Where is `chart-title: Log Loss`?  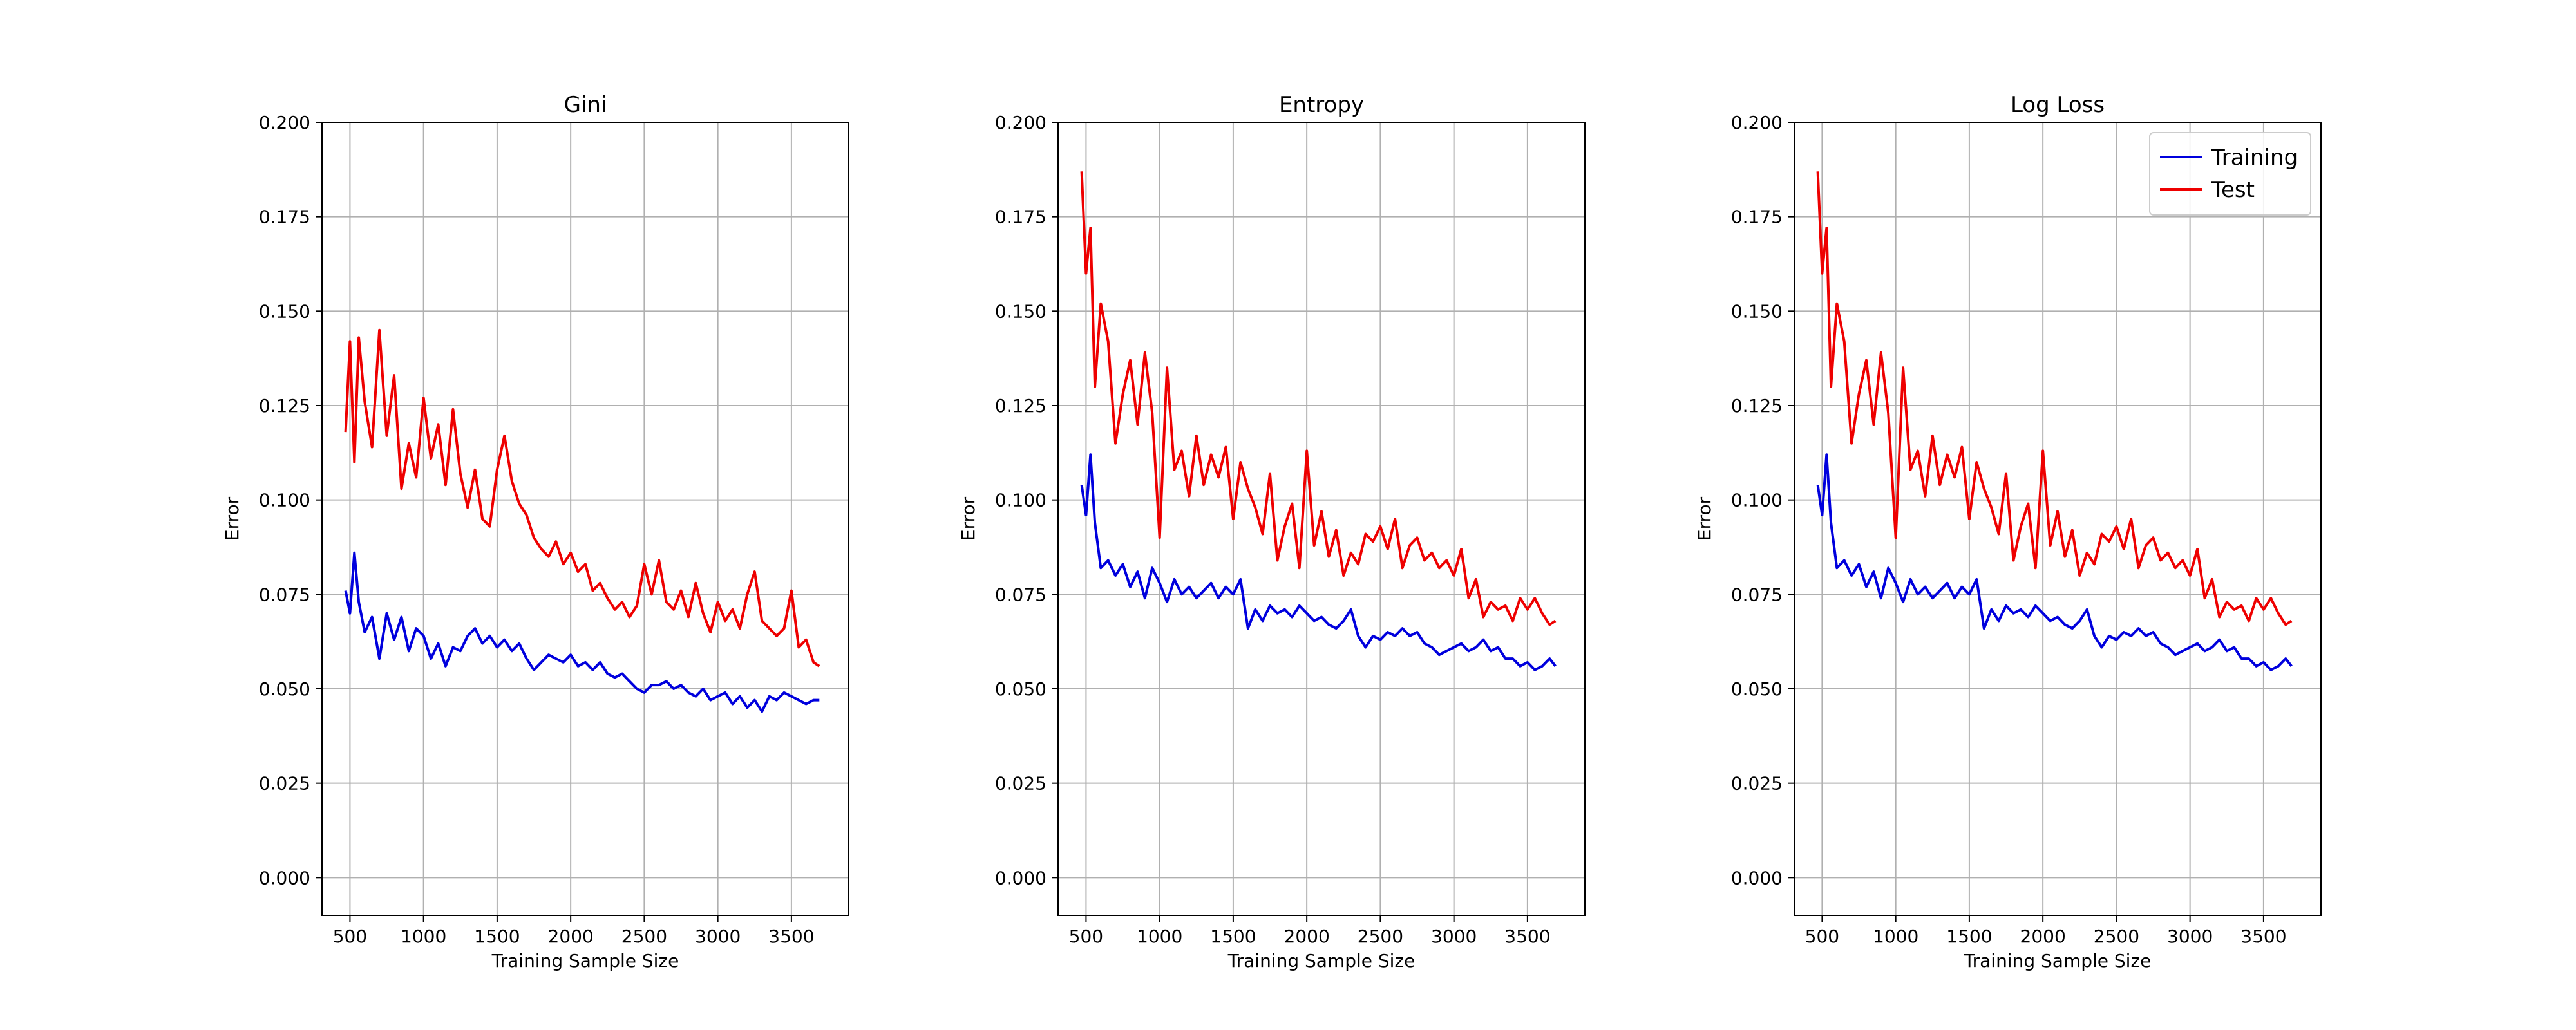
chart-title: Log Loss is located at coordinates (2058, 105).